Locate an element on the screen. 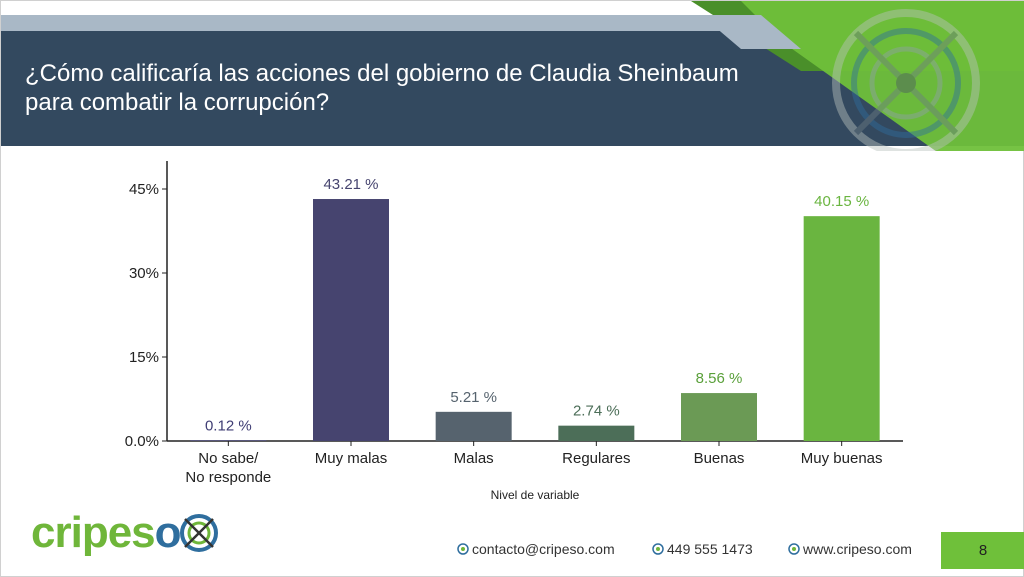  cripeso-logo: cripeso is located at coordinates (125, 533).